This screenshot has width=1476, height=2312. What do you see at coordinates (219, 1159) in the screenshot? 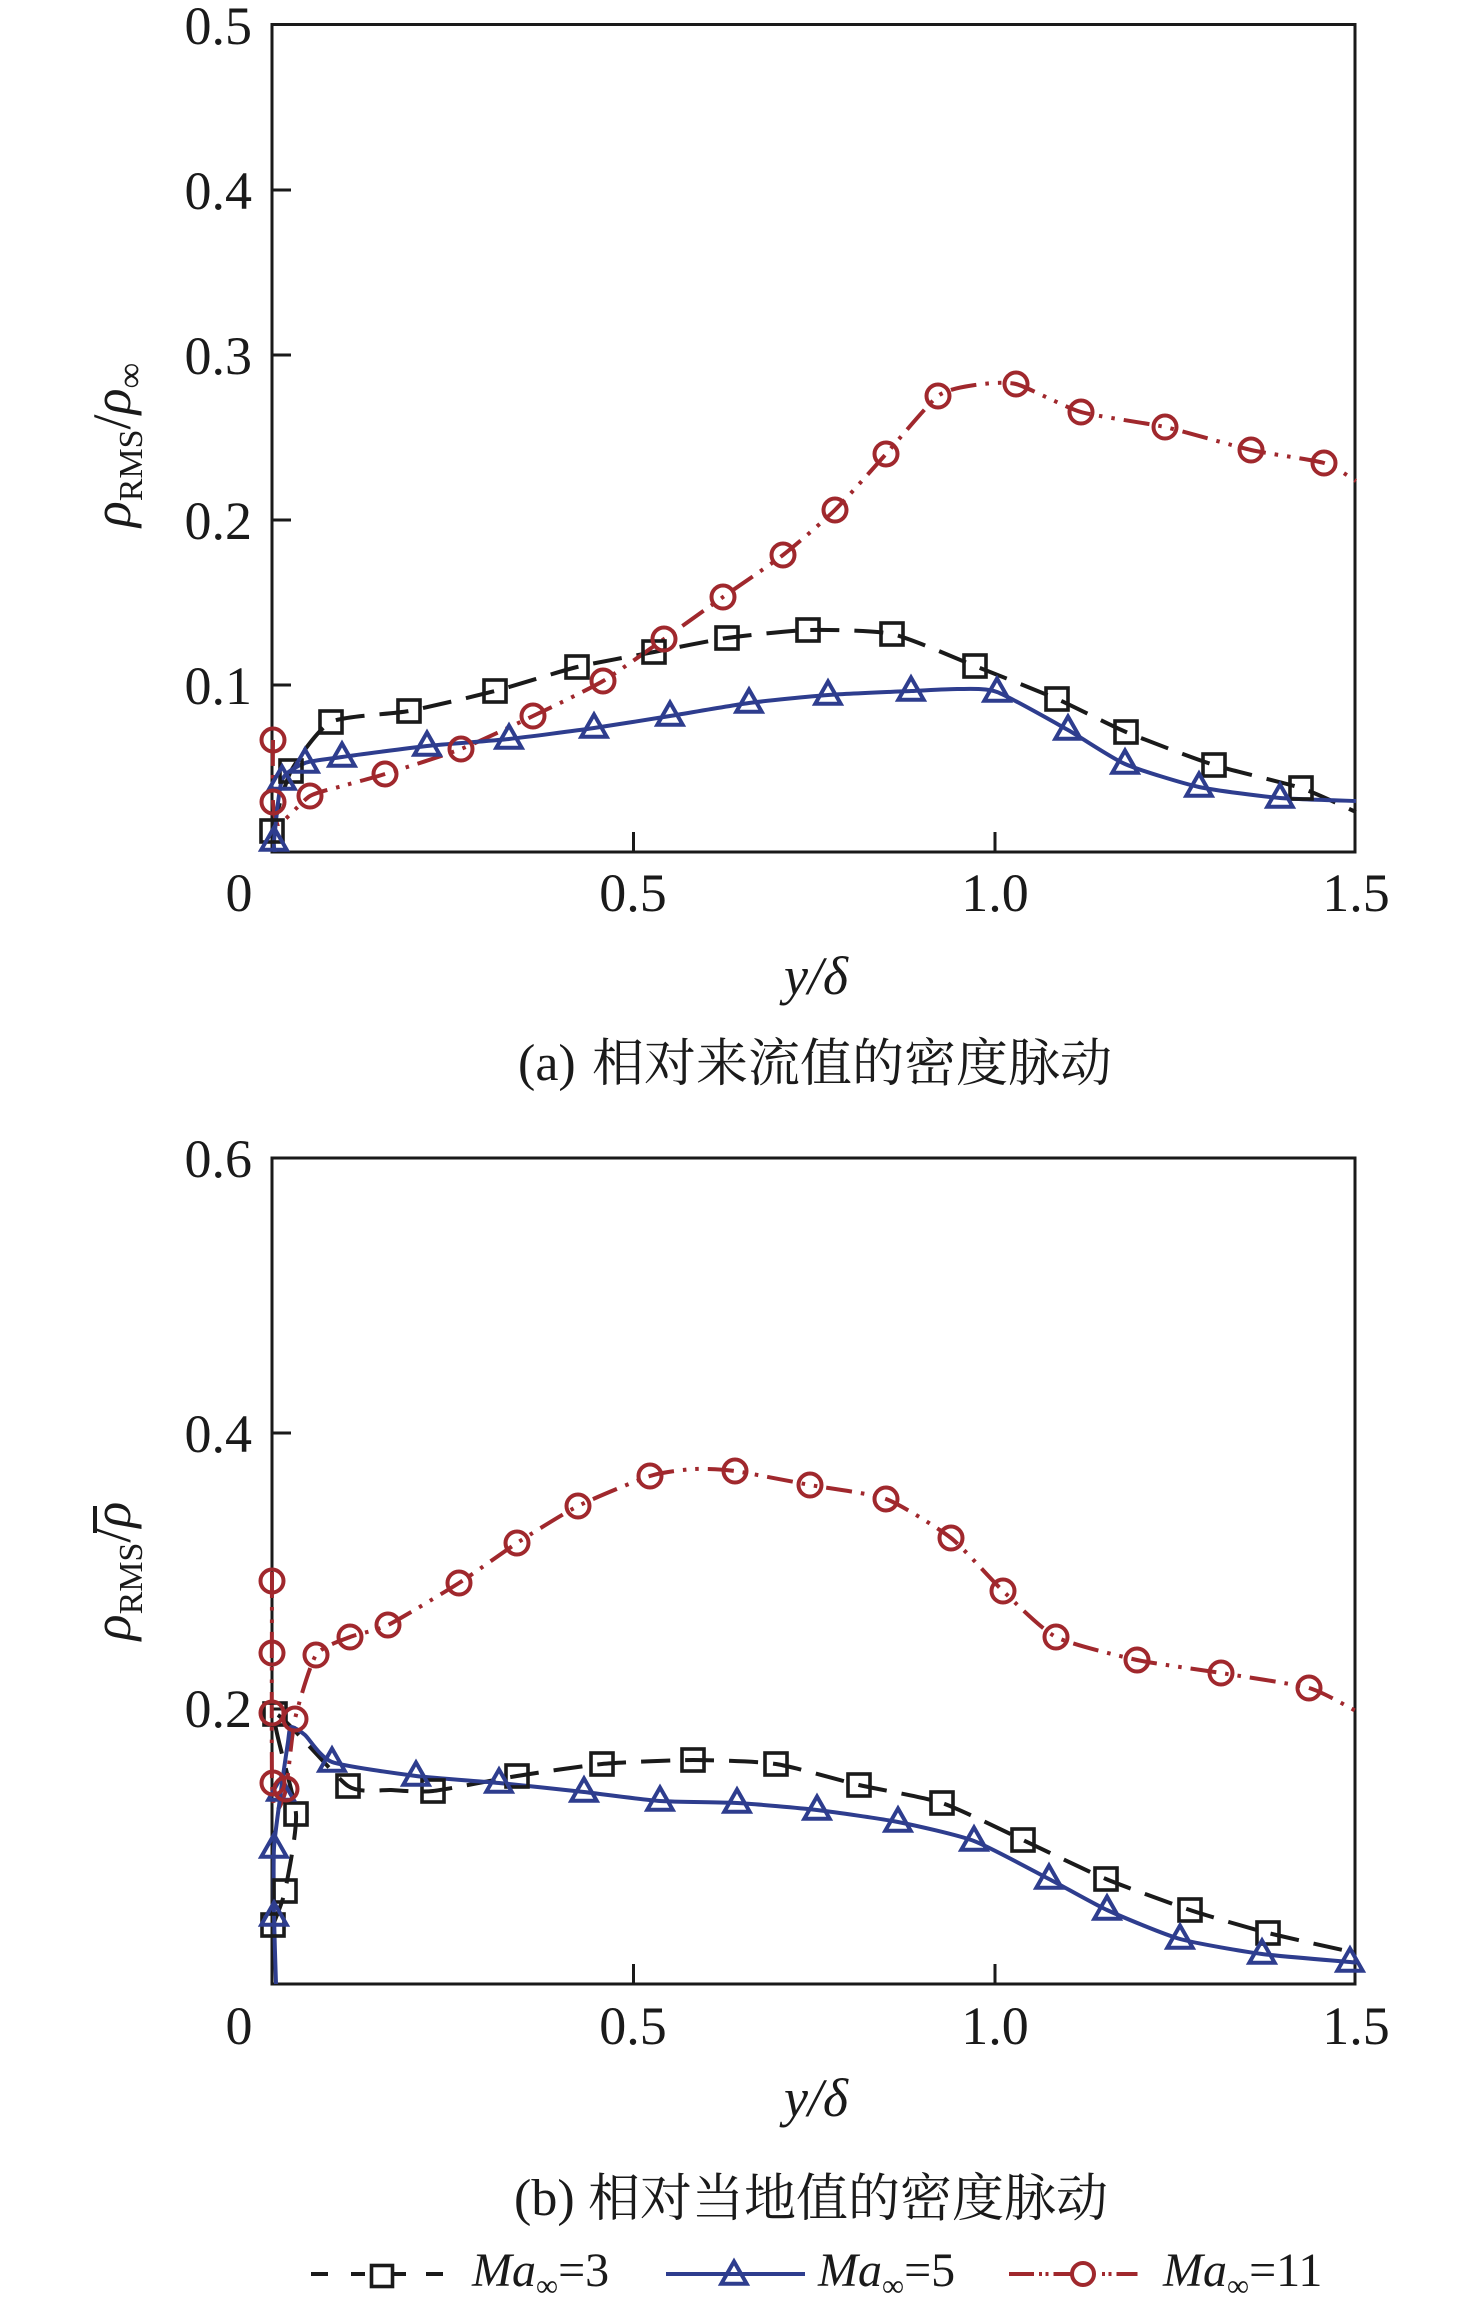
I see `svg-text: 0.6` at bounding box center [219, 1159].